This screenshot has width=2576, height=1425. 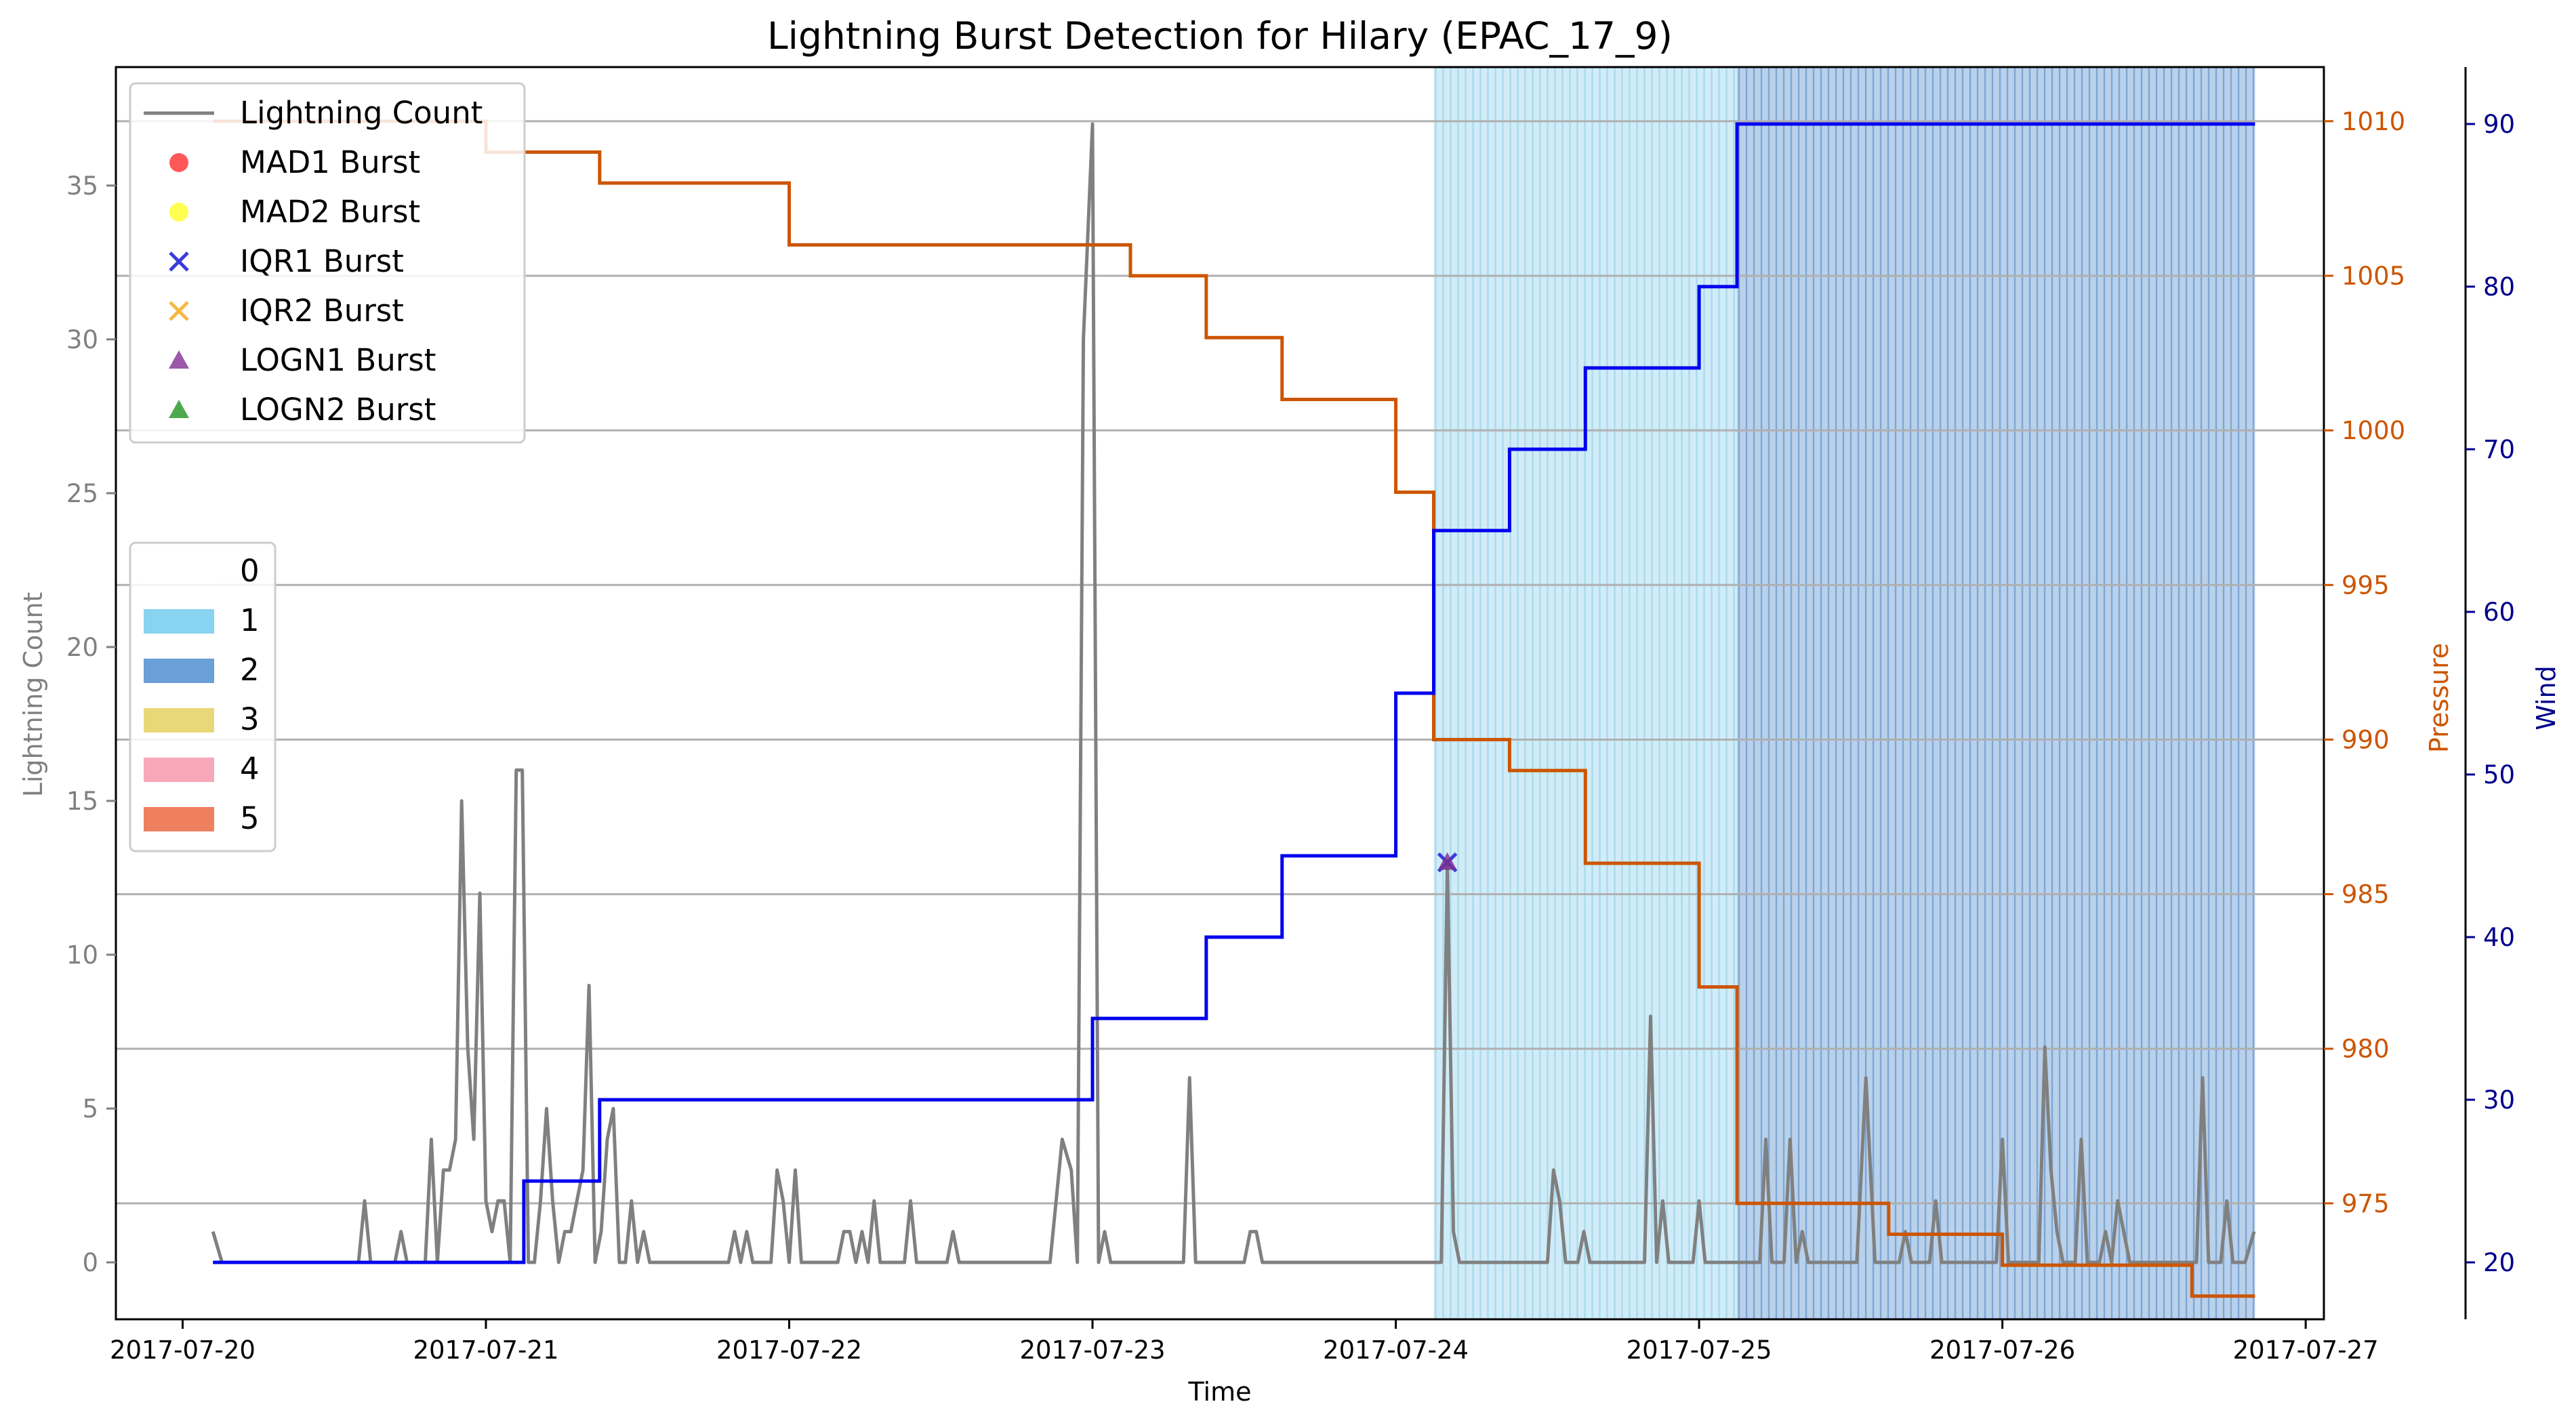 What do you see at coordinates (90, 1262) in the screenshot?
I see `y-left-tick-label: 0` at bounding box center [90, 1262].